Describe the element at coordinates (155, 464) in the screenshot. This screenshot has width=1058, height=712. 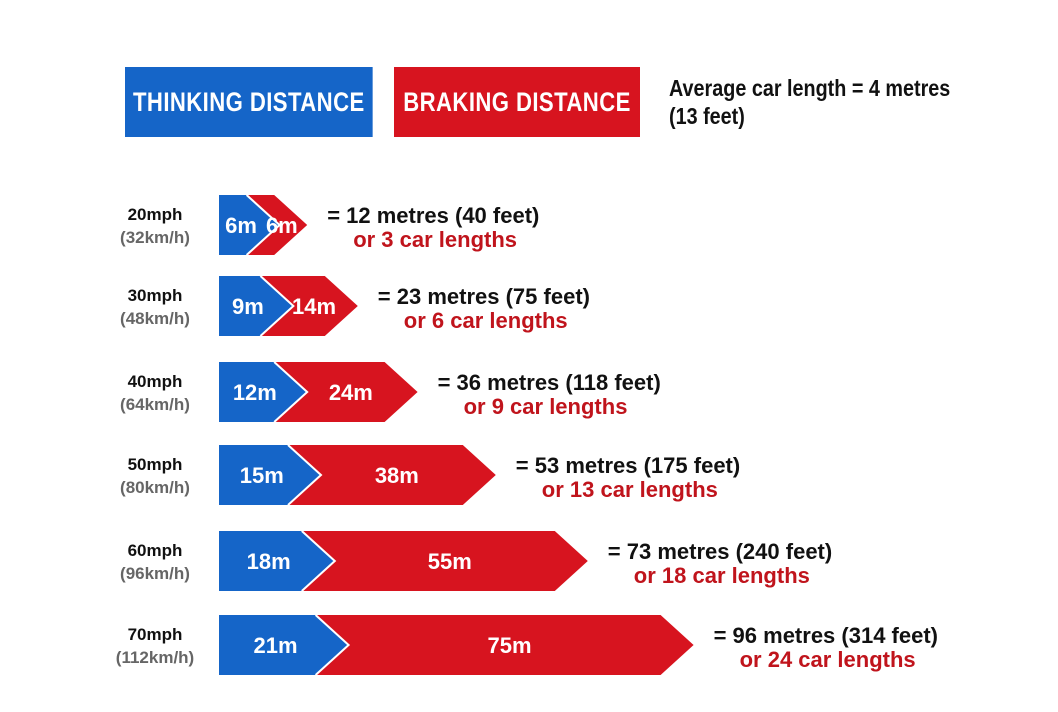
I see `speed-label: 50mph` at that location.